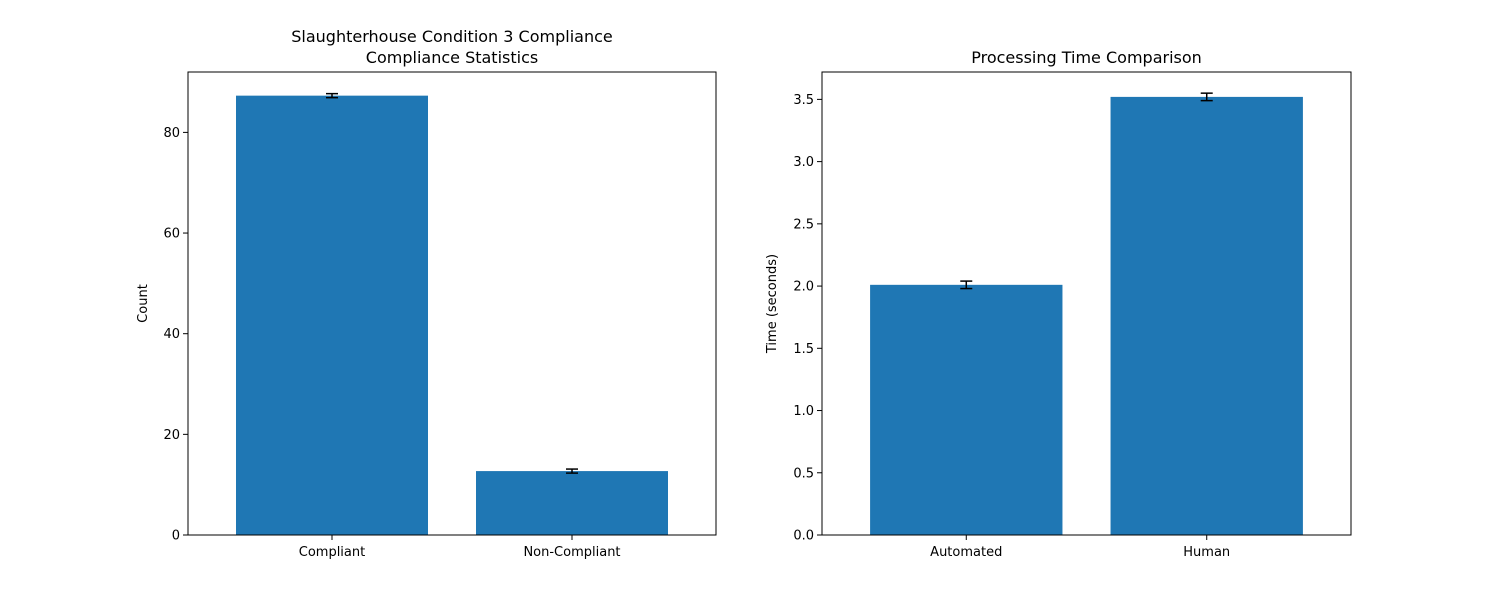 Image resolution: width=1500 pixels, height=600 pixels. What do you see at coordinates (176, 536) in the screenshot?
I see `y-tick-label: 0` at bounding box center [176, 536].